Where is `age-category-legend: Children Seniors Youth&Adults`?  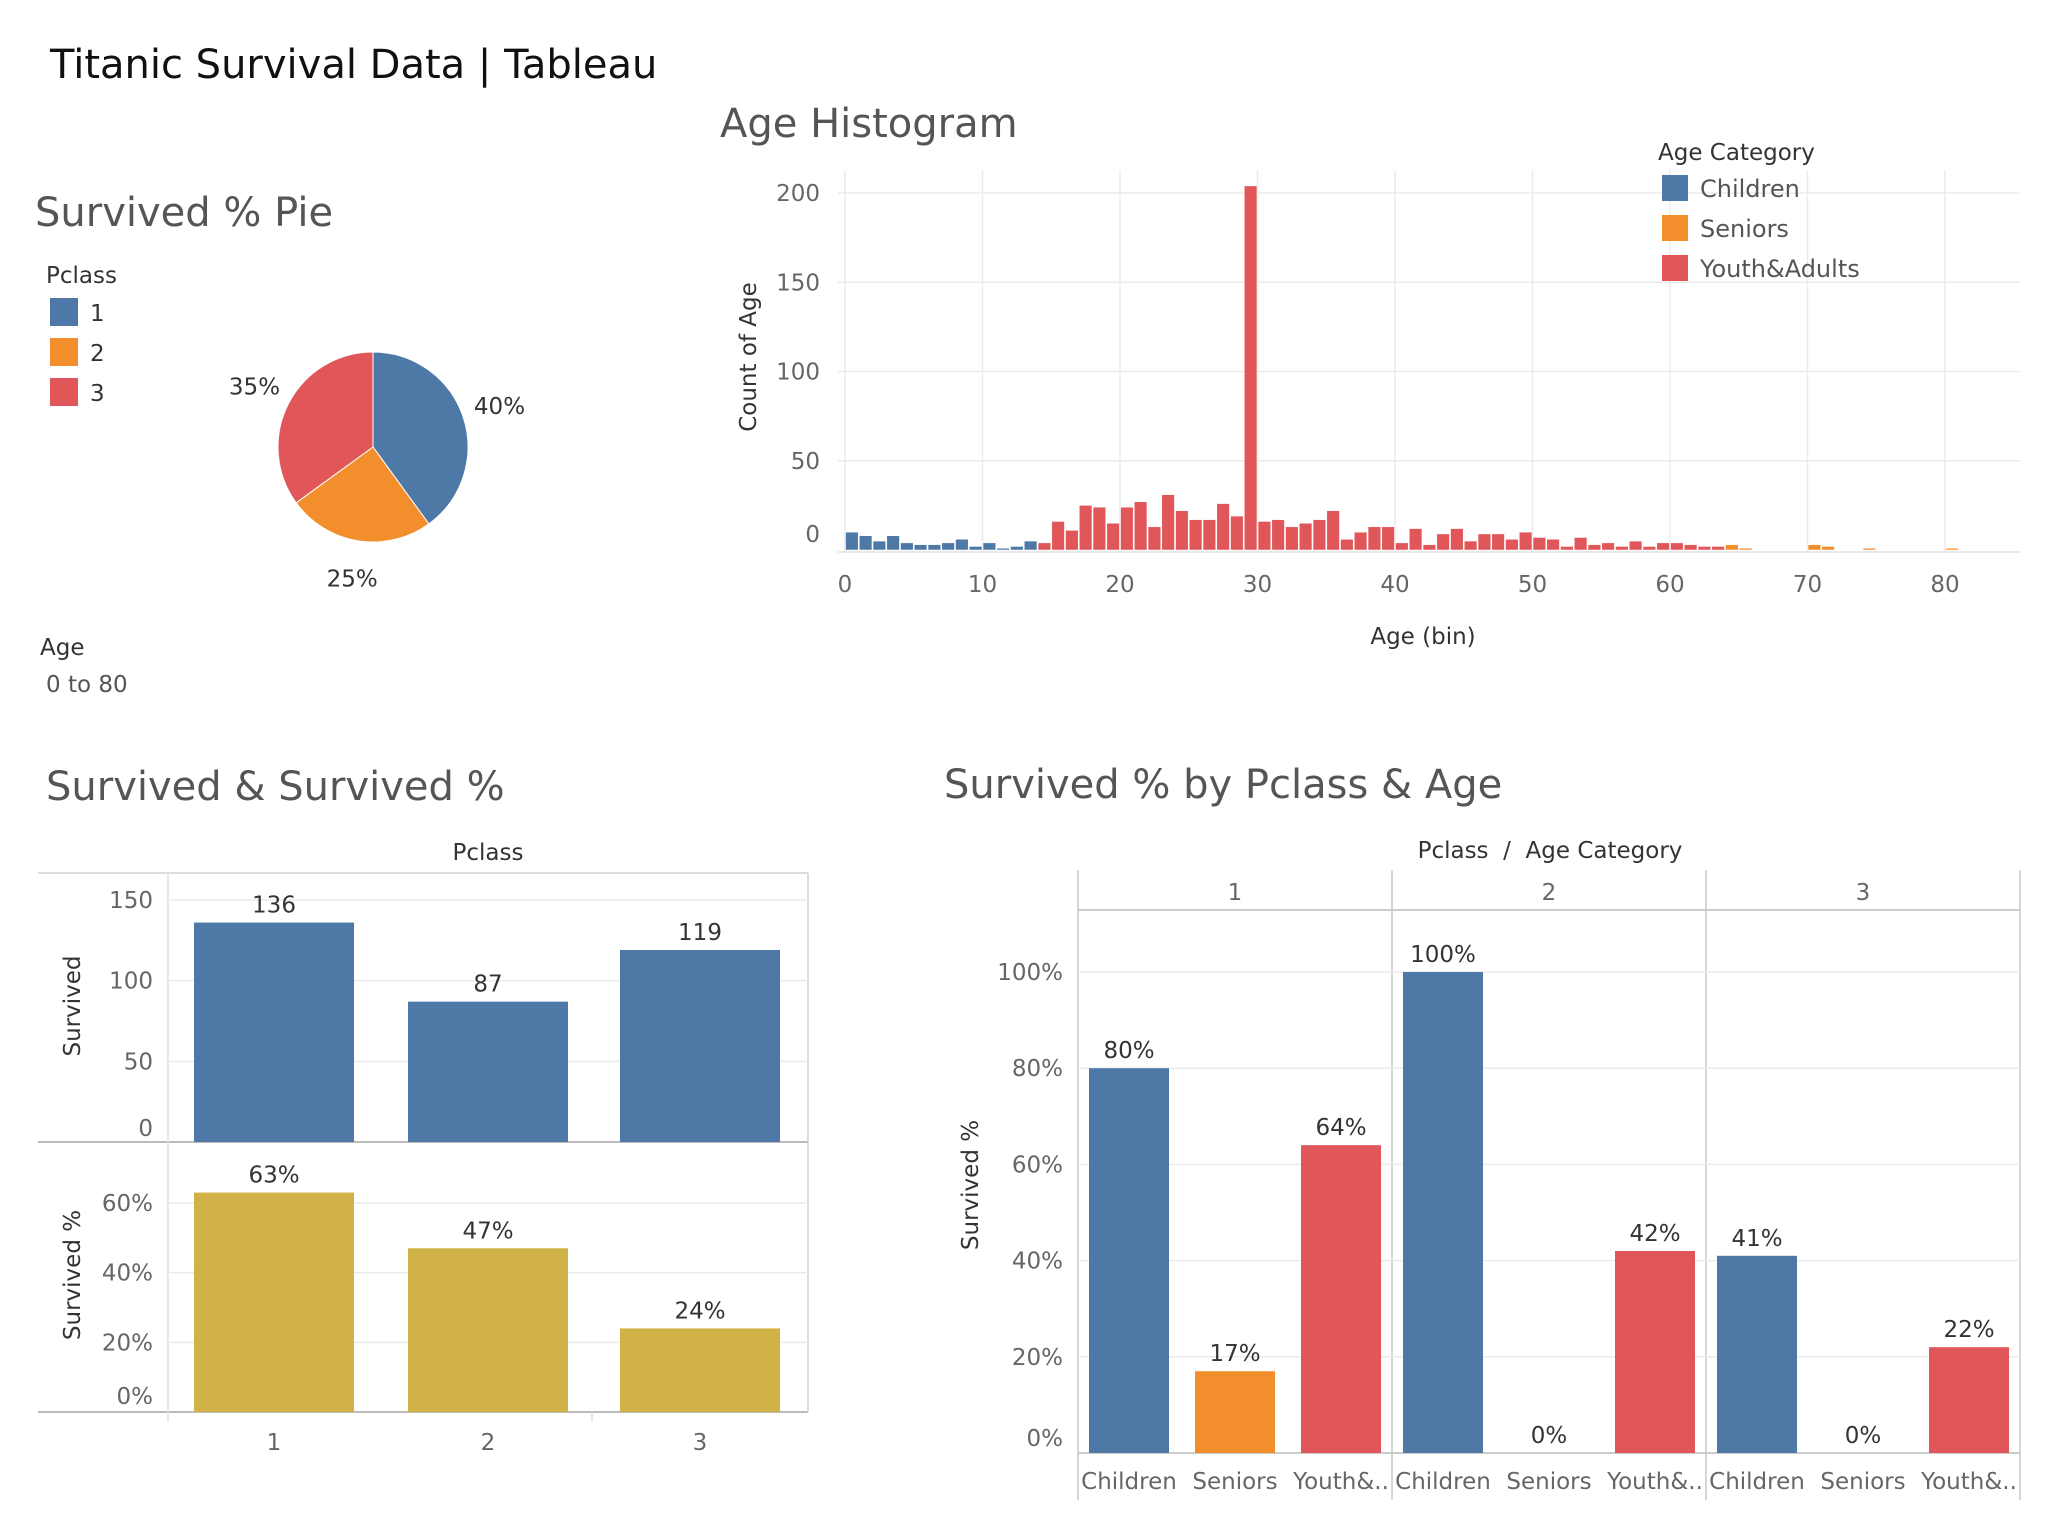 age-category-legend: Children Seniors Youth&Adults is located at coordinates (1761, 229).